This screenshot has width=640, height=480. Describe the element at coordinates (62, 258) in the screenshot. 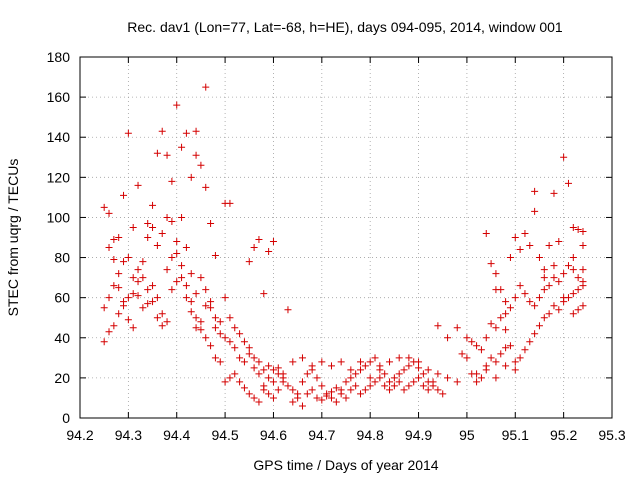

I see `y-tick-label: 80` at that location.